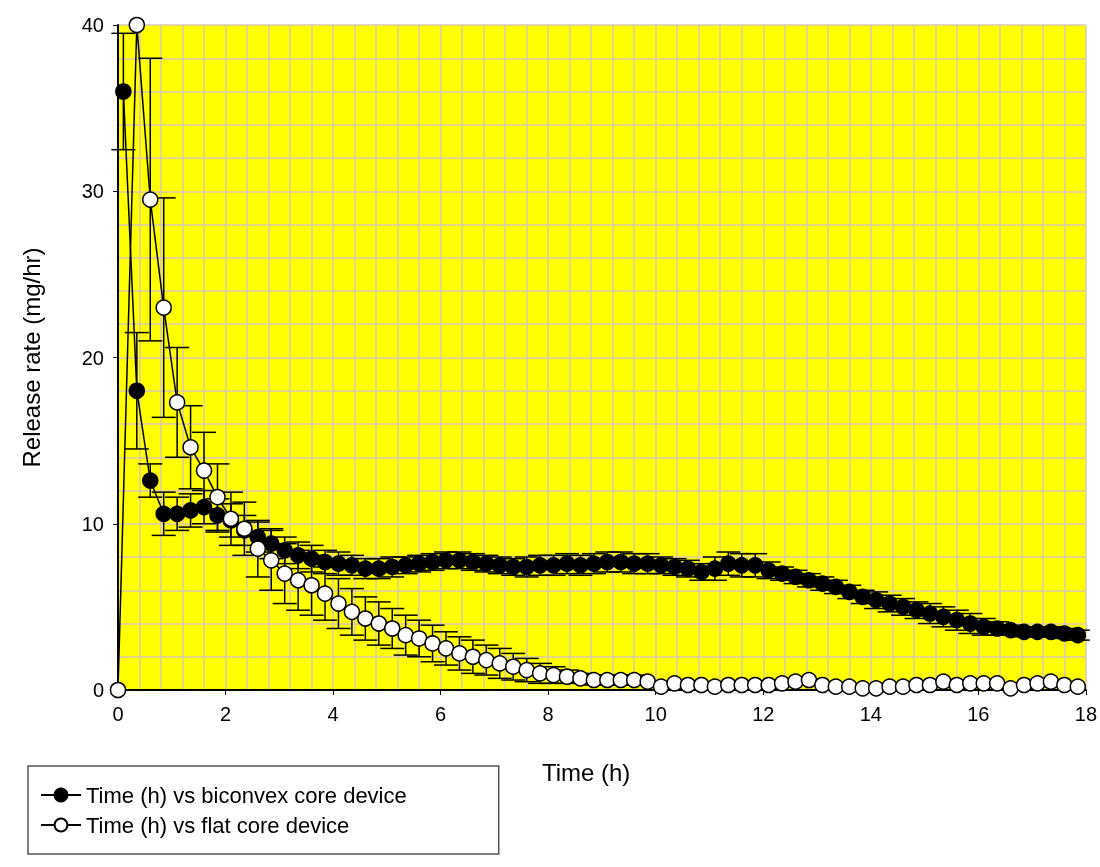 This screenshot has width=1100, height=867. Describe the element at coordinates (1085, 714) in the screenshot. I see `x-tick-label: 18` at that location.